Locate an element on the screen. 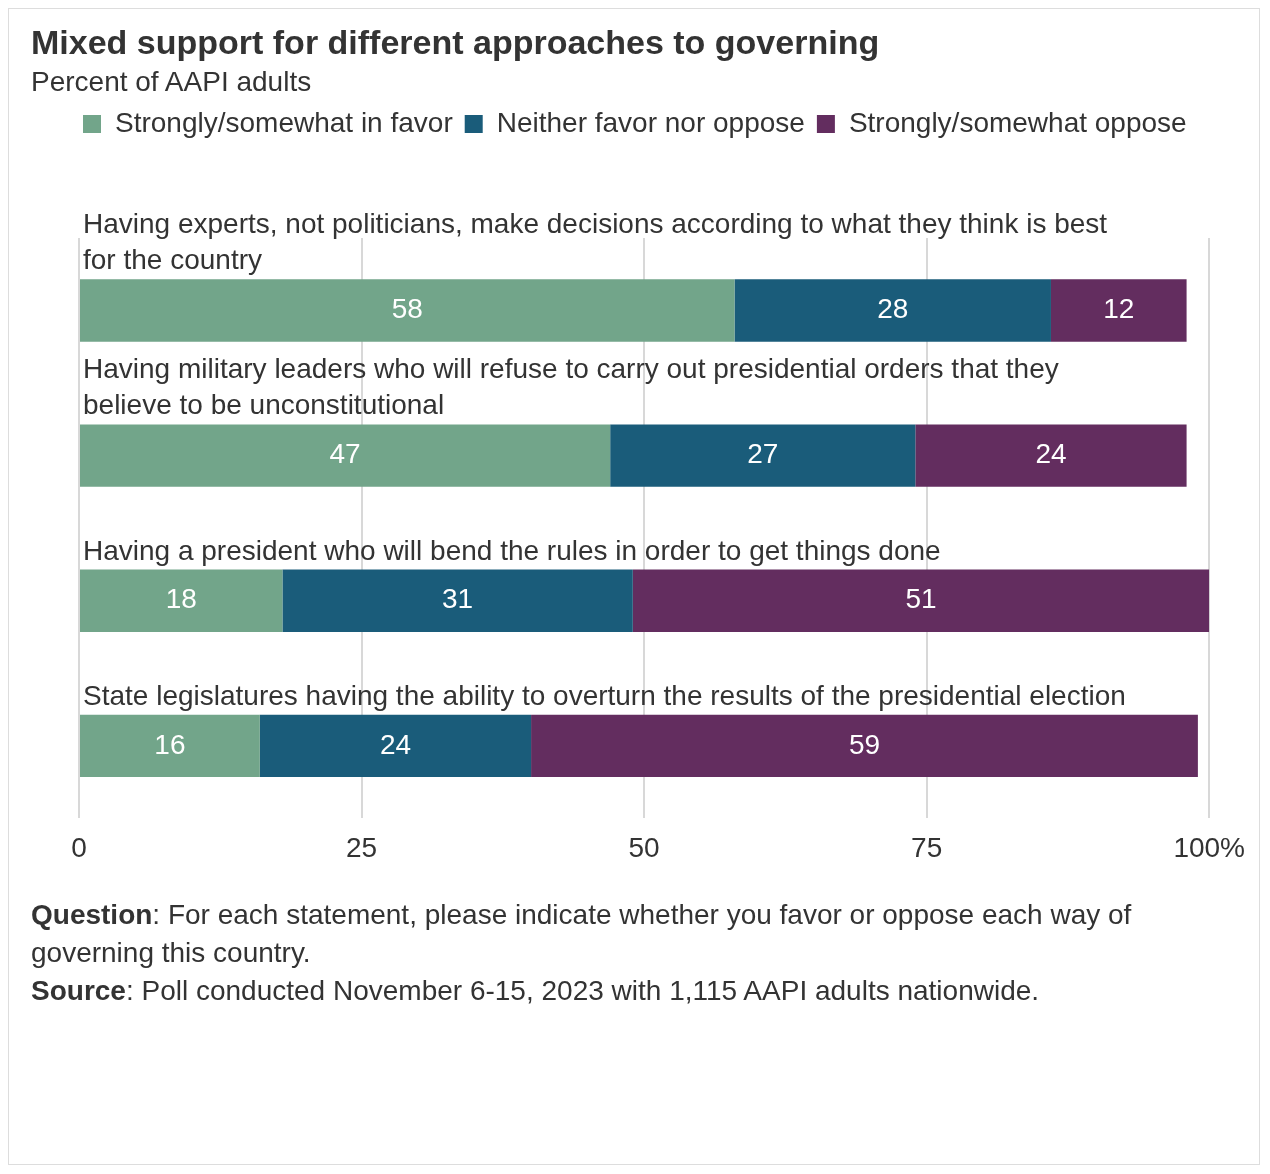 Image resolution: width=1270 pixels, height=1174 pixels. x-tick-label: 100% is located at coordinates (1209, 847).